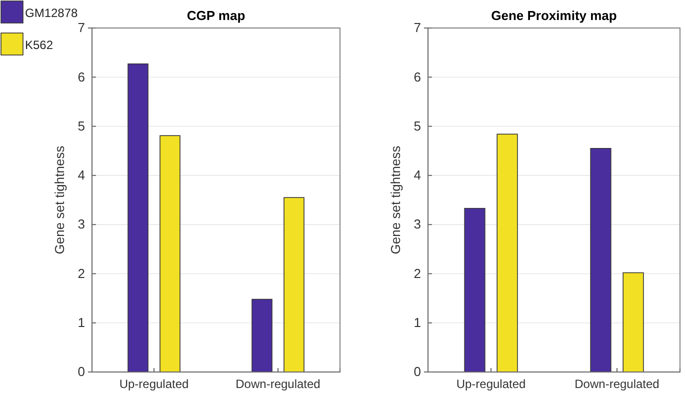 The width and height of the screenshot is (685, 397). What do you see at coordinates (216, 15) in the screenshot?
I see `chart-title: CGP map` at bounding box center [216, 15].